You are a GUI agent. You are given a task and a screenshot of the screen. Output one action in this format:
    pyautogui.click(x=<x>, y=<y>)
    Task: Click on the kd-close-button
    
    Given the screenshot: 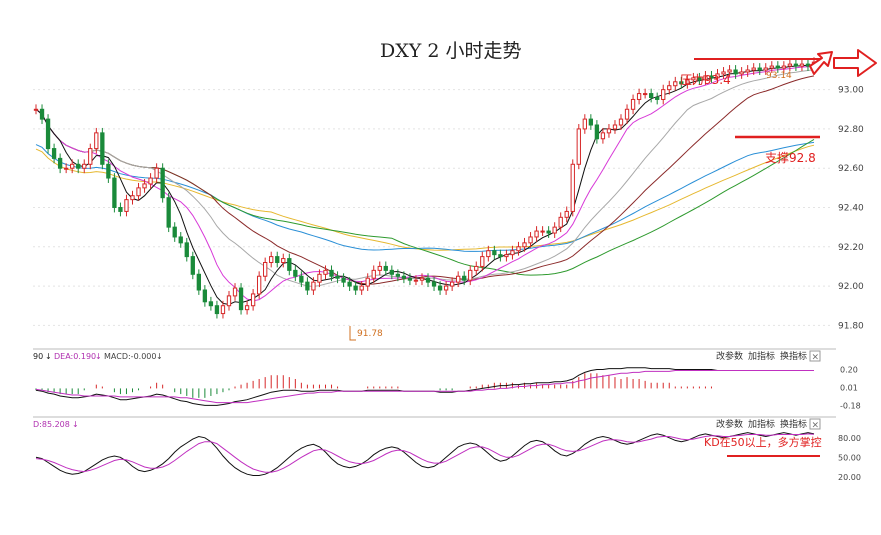 What is the action you would take?
    pyautogui.click(x=815, y=424)
    